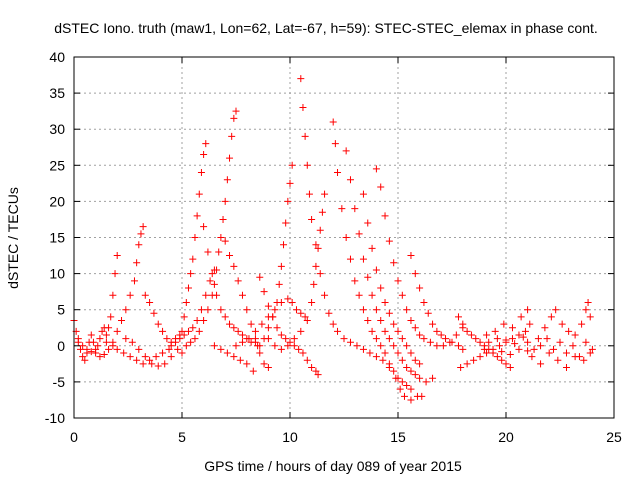 The image size is (640, 480). What do you see at coordinates (57, 129) in the screenshot?
I see `y-tick-label: 30` at bounding box center [57, 129].